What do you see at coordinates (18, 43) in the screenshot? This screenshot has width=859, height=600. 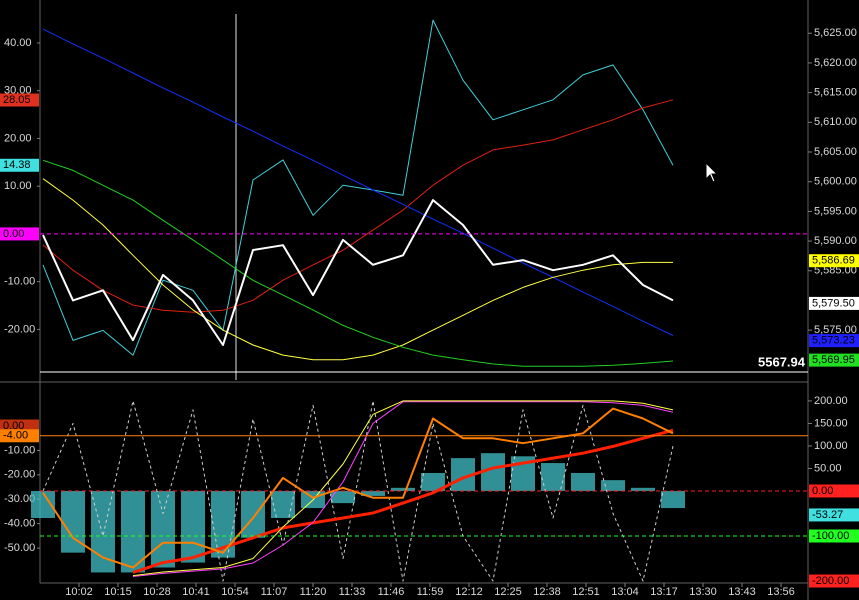 I see `y-tick-label: 40.00` at bounding box center [18, 43].